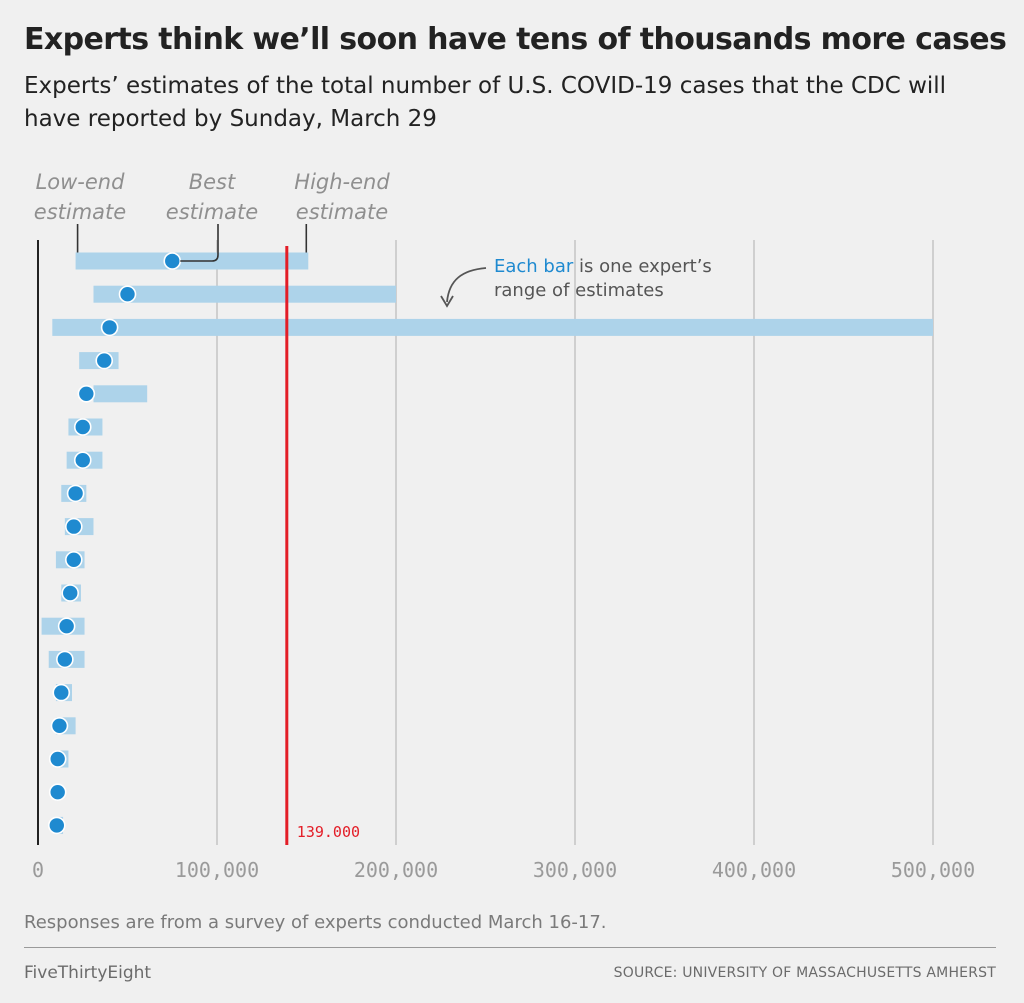 The width and height of the screenshot is (1024, 1003). I want to click on key-high-line2: estimate, so click(342, 212).